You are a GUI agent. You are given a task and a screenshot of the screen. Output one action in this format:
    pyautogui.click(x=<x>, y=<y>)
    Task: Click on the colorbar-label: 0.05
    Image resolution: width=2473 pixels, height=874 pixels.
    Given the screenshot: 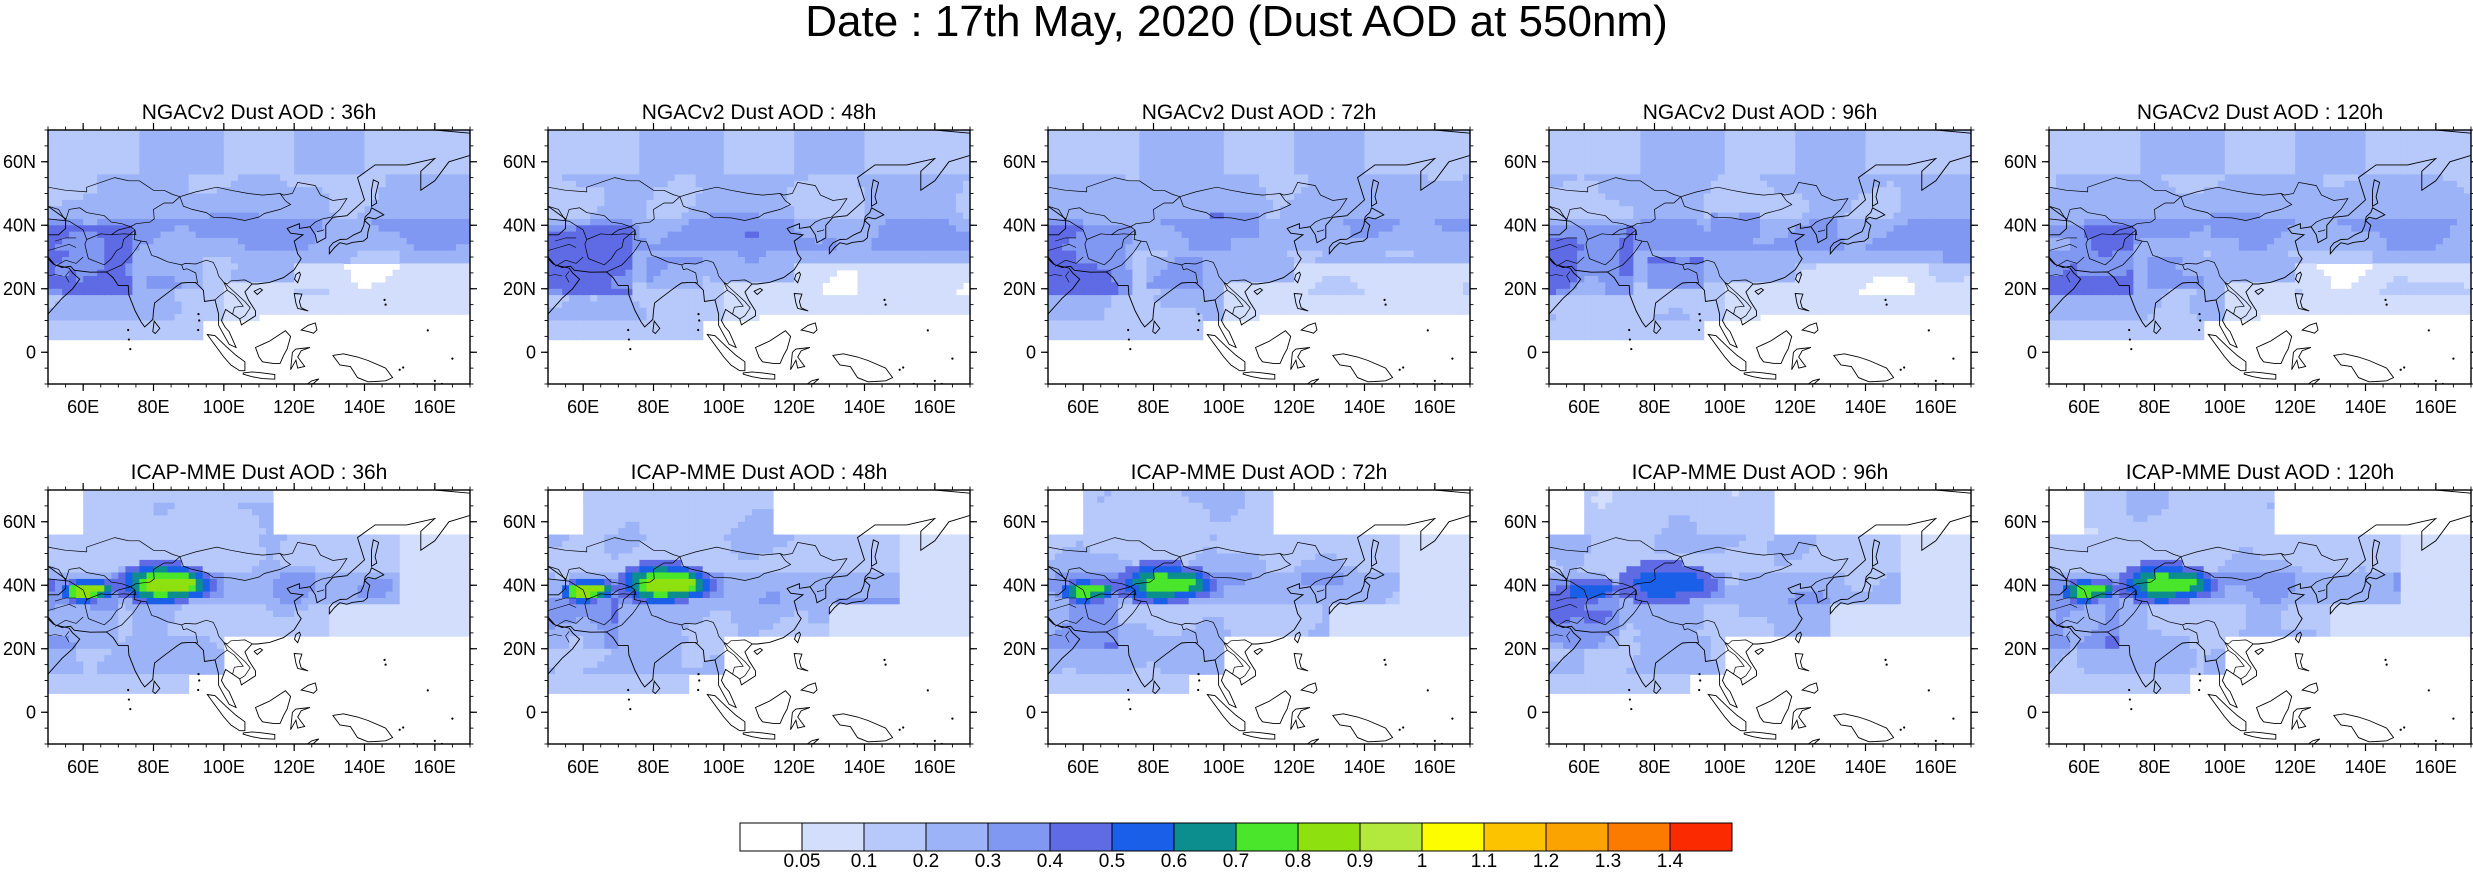 What is the action you would take?
    pyautogui.click(x=802, y=861)
    